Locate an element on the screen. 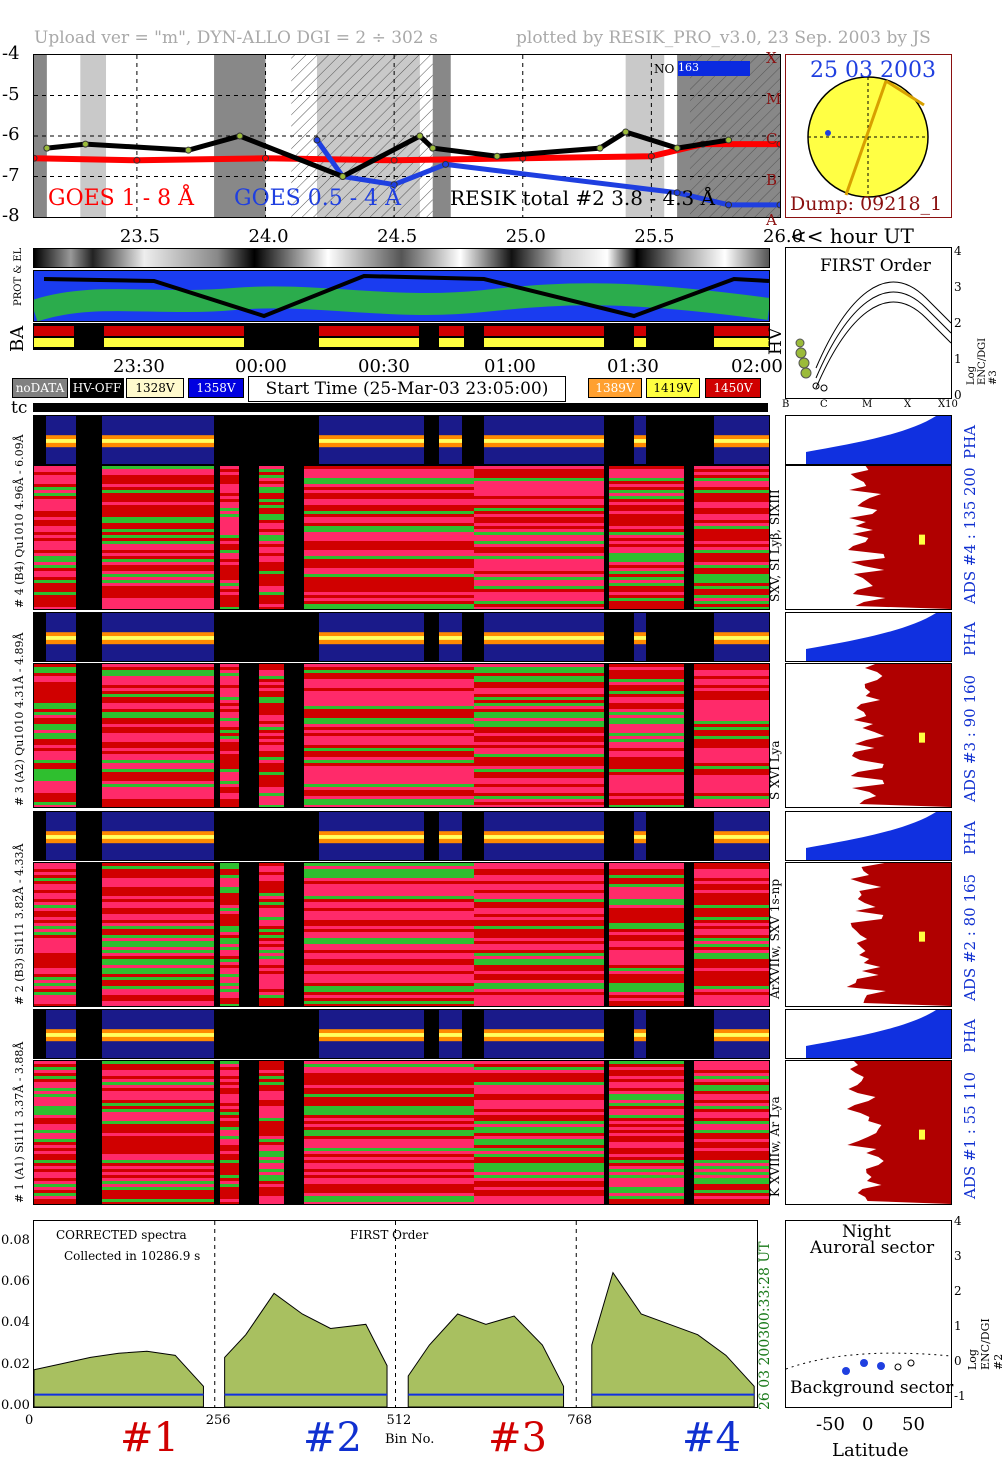  aurora-y-tick: 2 is located at coordinates (958, 1291).